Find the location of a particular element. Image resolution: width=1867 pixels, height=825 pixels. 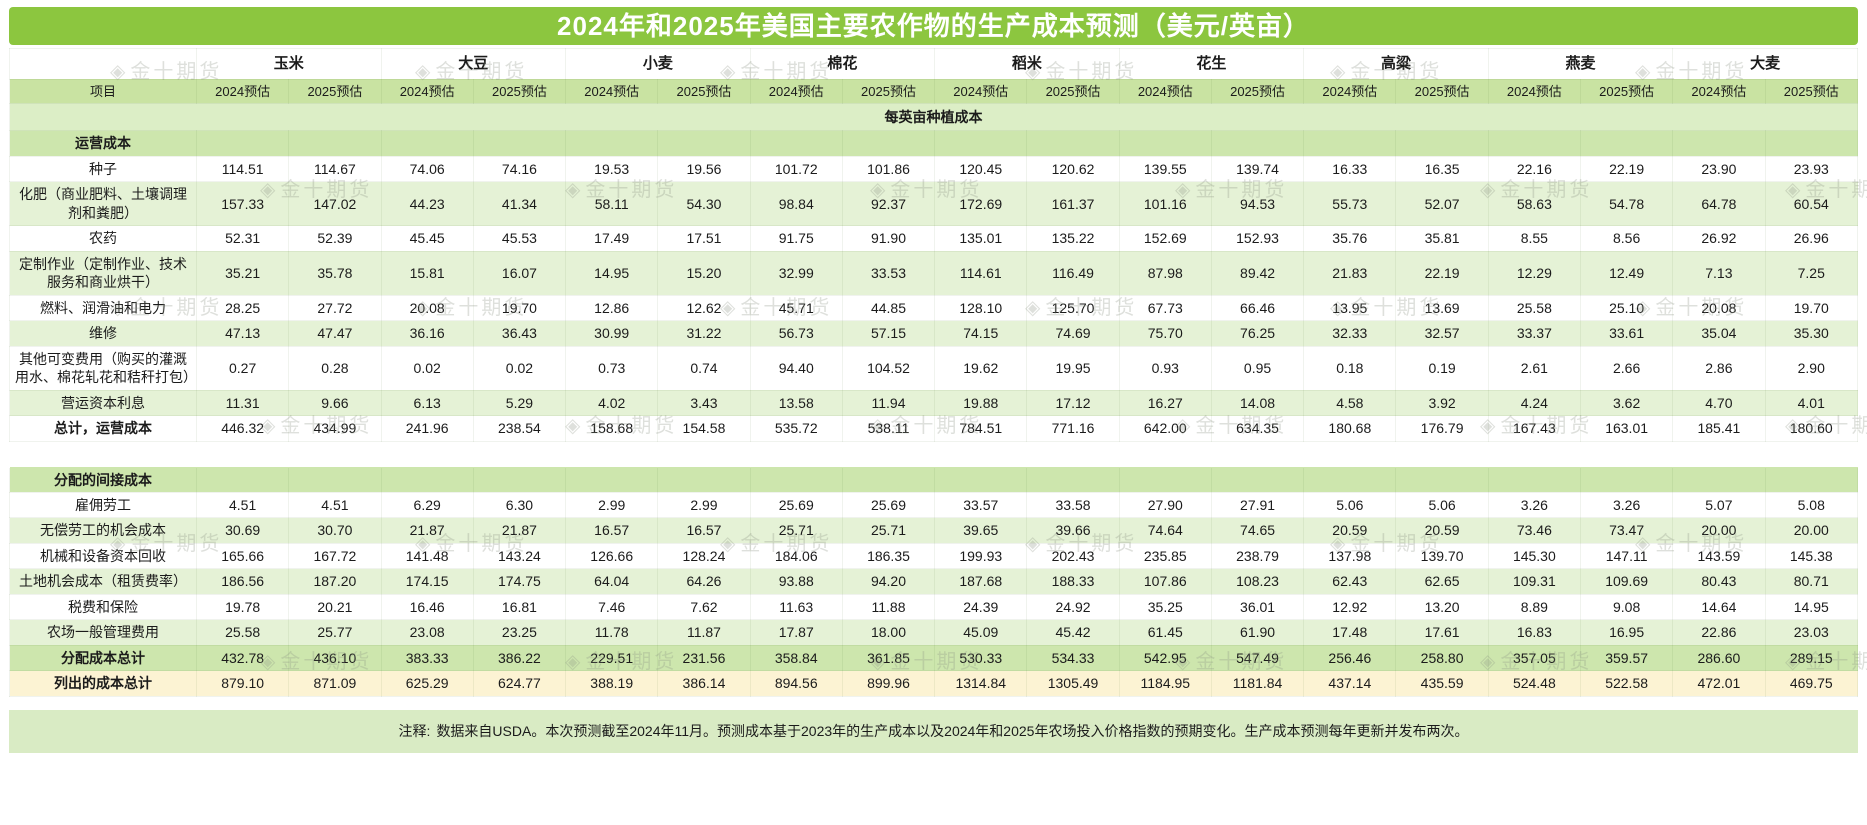

value-cell: 143.59 is located at coordinates (1719, 556).